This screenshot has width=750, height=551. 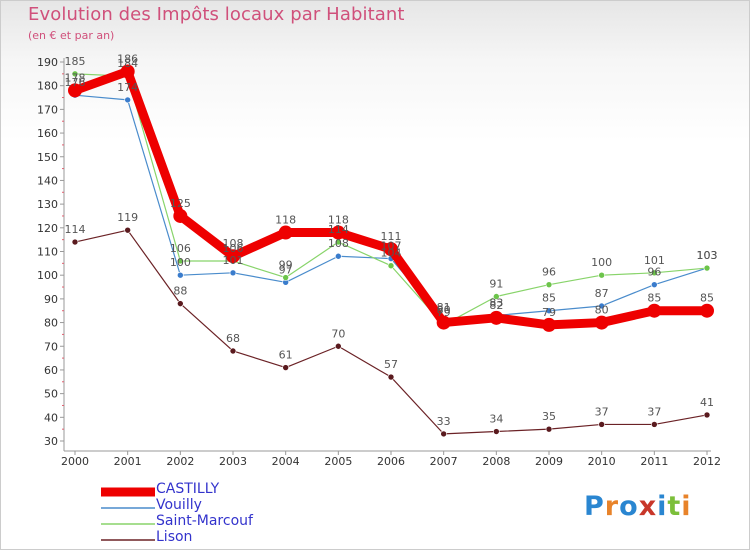 I want to click on x-tick-label: 2001, so click(x=128, y=461).